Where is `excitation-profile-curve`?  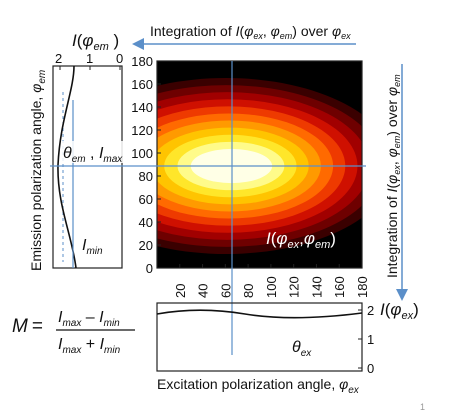
excitation-profile-curve is located at coordinates (259, 314).